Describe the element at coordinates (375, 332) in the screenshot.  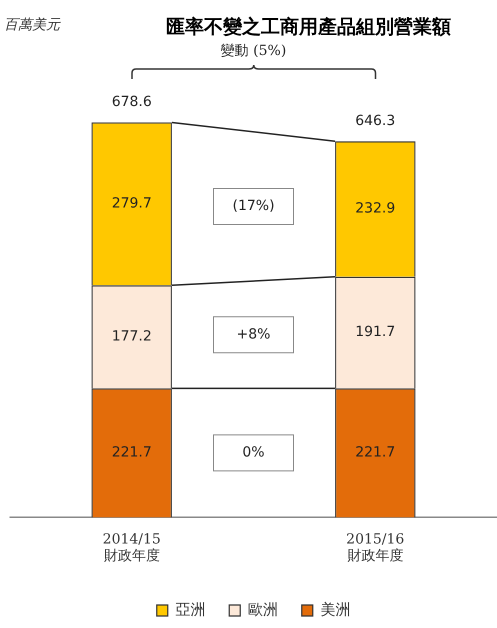
I see `data-label: 191.7` at that location.